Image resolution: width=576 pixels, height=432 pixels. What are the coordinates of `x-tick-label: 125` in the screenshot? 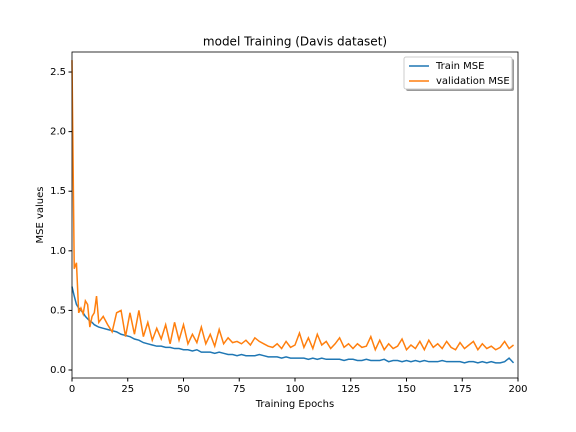 It's located at (350, 389).